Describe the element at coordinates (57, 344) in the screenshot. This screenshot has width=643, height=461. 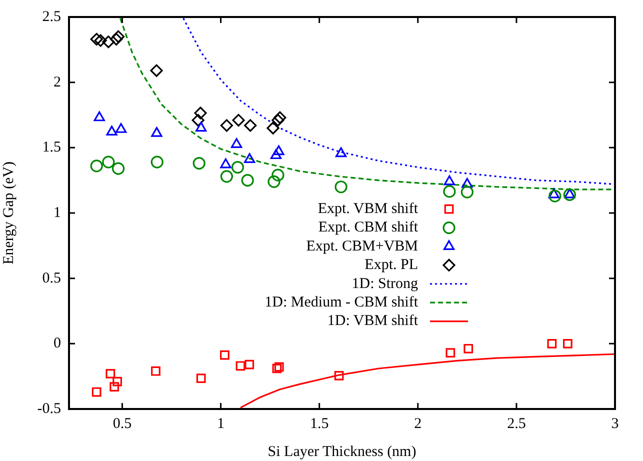
I see `y-tick-label: 0` at that location.